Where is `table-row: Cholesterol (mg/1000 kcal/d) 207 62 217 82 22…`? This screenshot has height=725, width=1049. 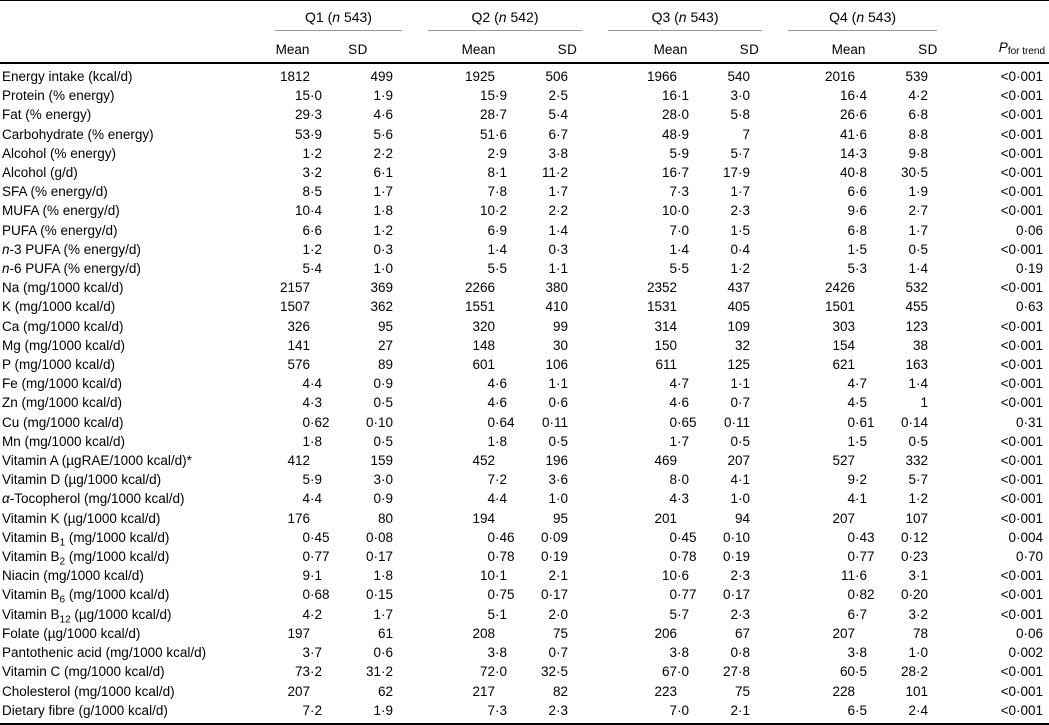
table-row: Cholesterol (mg/1000 kcal/d) 207 62 217 82 22… is located at coordinates (524, 691).